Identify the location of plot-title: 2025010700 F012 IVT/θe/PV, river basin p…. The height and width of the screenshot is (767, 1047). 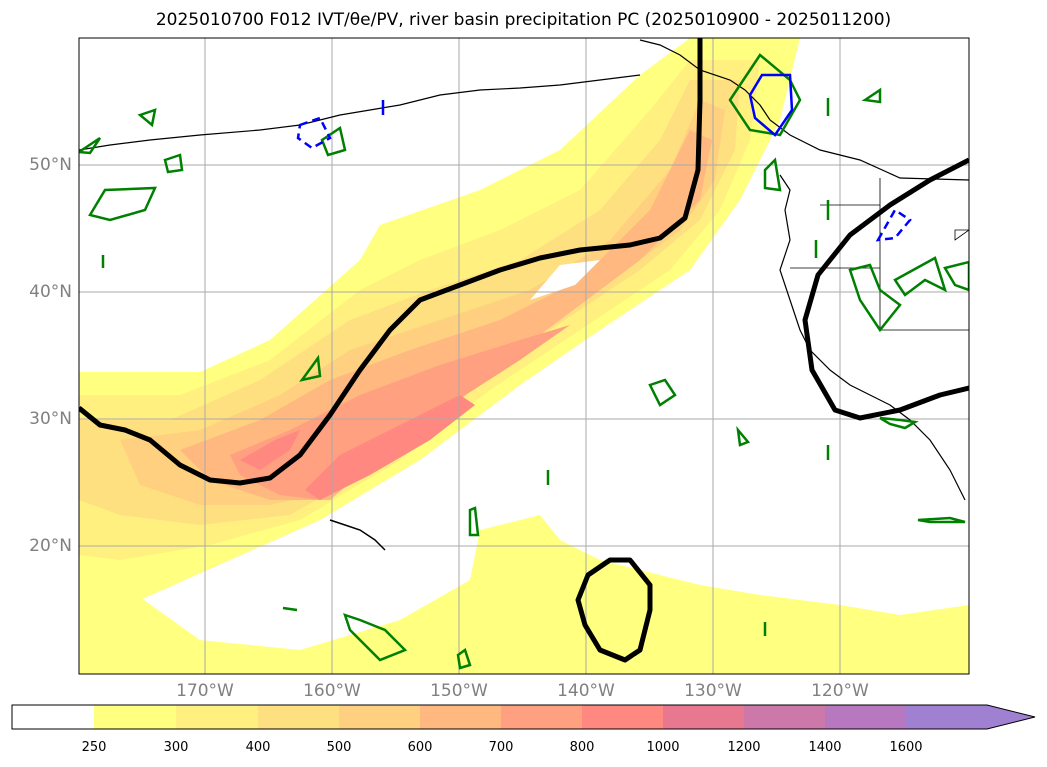
(523, 20).